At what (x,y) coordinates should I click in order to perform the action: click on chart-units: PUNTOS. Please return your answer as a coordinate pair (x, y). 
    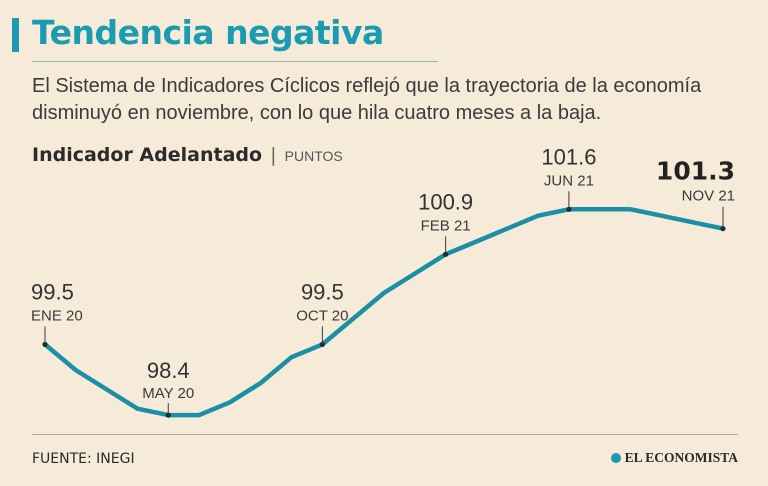
    Looking at the image, I should click on (313, 156).